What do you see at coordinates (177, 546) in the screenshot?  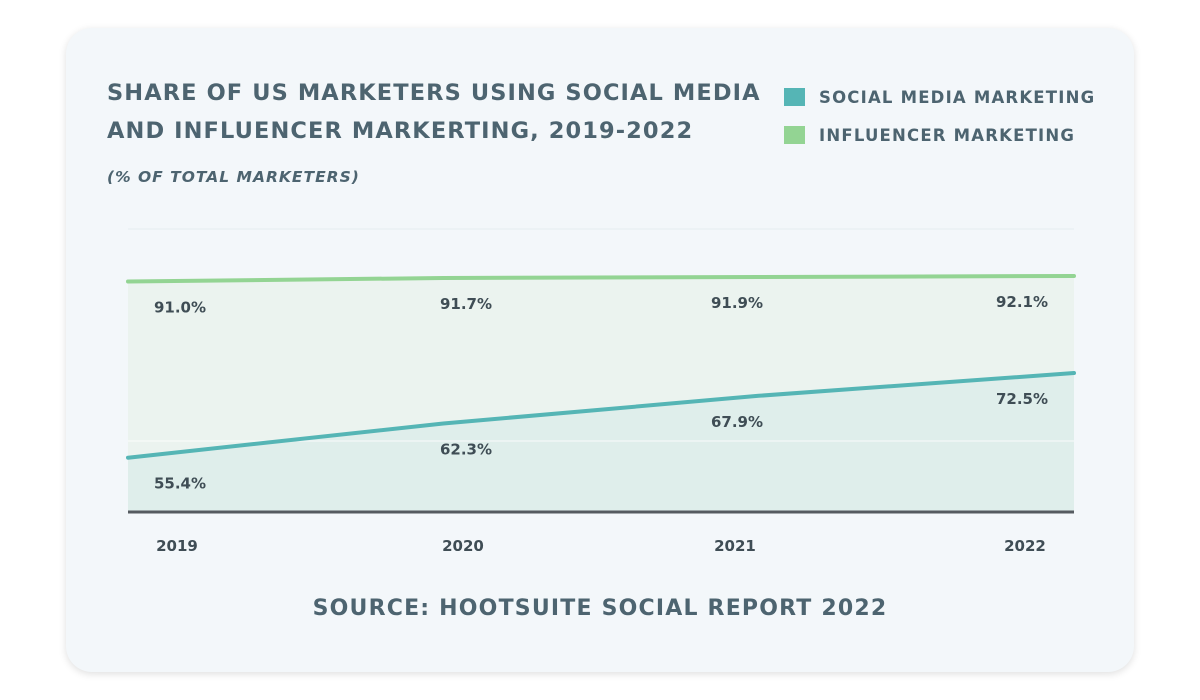 I see `x-tick-label: 2019` at bounding box center [177, 546].